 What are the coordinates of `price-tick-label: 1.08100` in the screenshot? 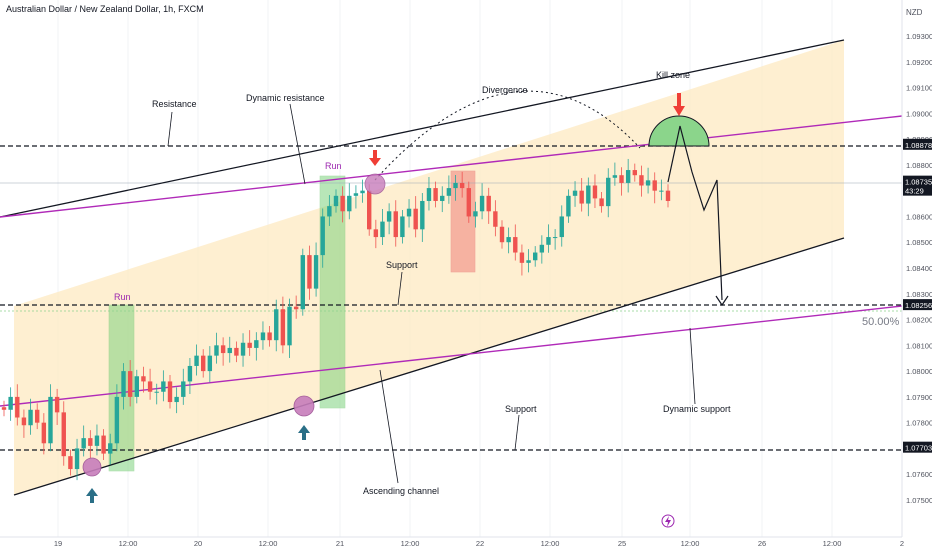 It's located at (919, 345).